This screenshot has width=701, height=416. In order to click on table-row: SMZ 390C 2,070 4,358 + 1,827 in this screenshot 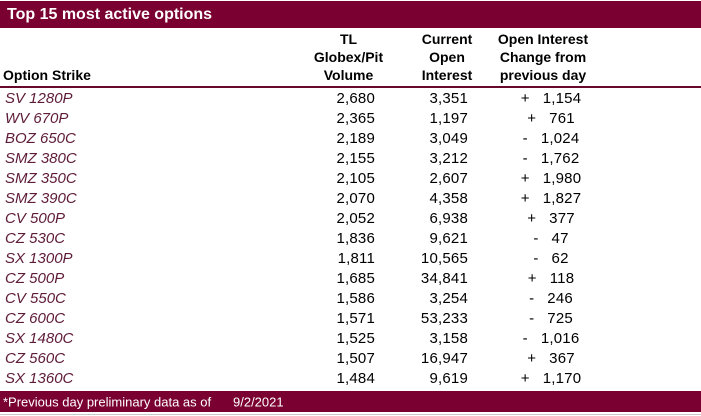, I will do `click(350, 198)`.